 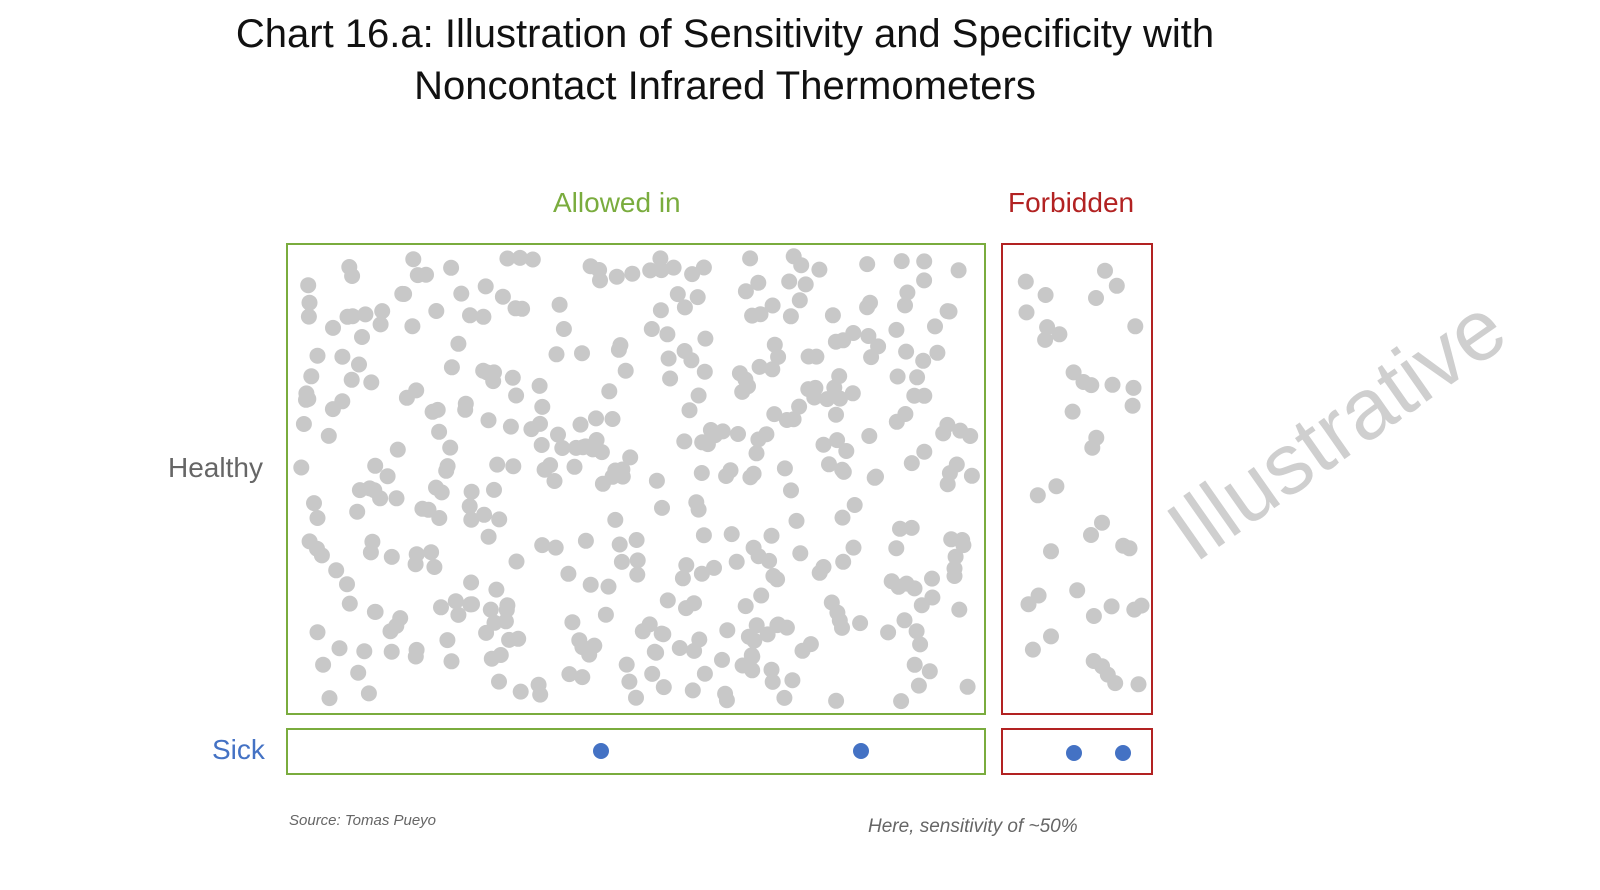 What do you see at coordinates (215, 467) in the screenshot?
I see `row-label-healthy: Healthy` at bounding box center [215, 467].